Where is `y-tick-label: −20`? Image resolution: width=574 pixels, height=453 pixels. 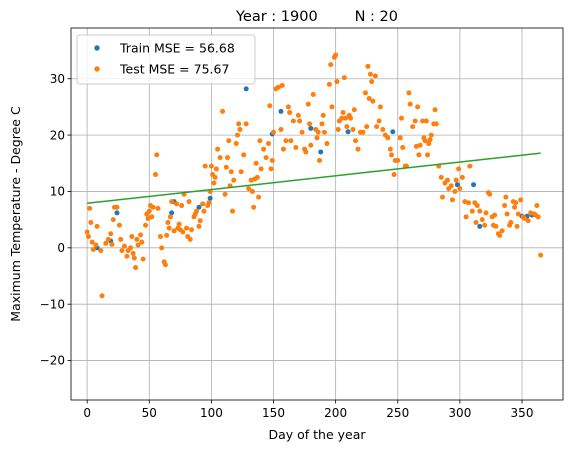
y-tick-label: −20 is located at coordinates (52, 361).